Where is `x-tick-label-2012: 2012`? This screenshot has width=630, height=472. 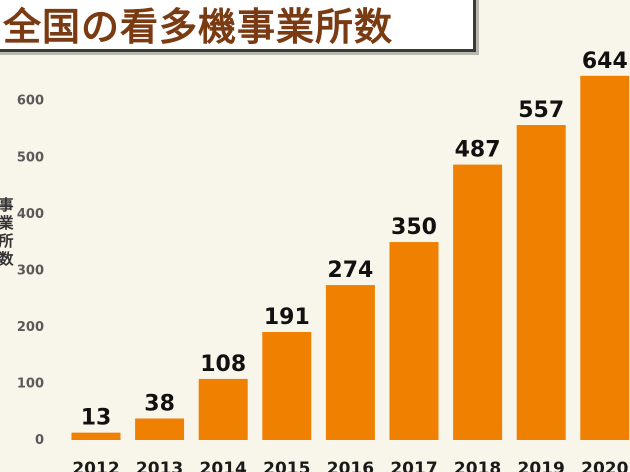 x-tick-label-2012: 2012 is located at coordinates (95, 465).